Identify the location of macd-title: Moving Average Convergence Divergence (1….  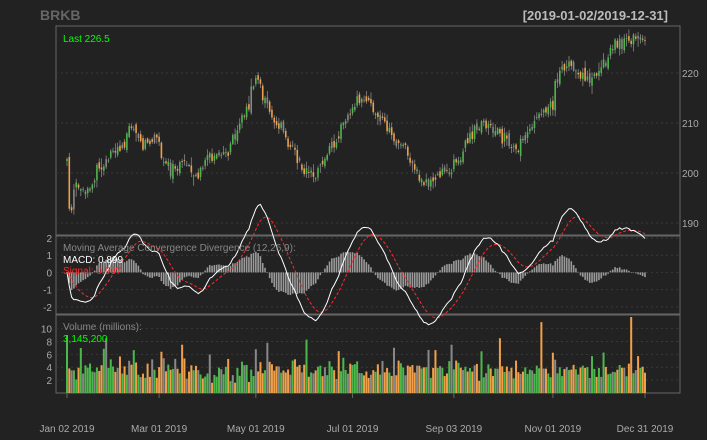
(179, 248).